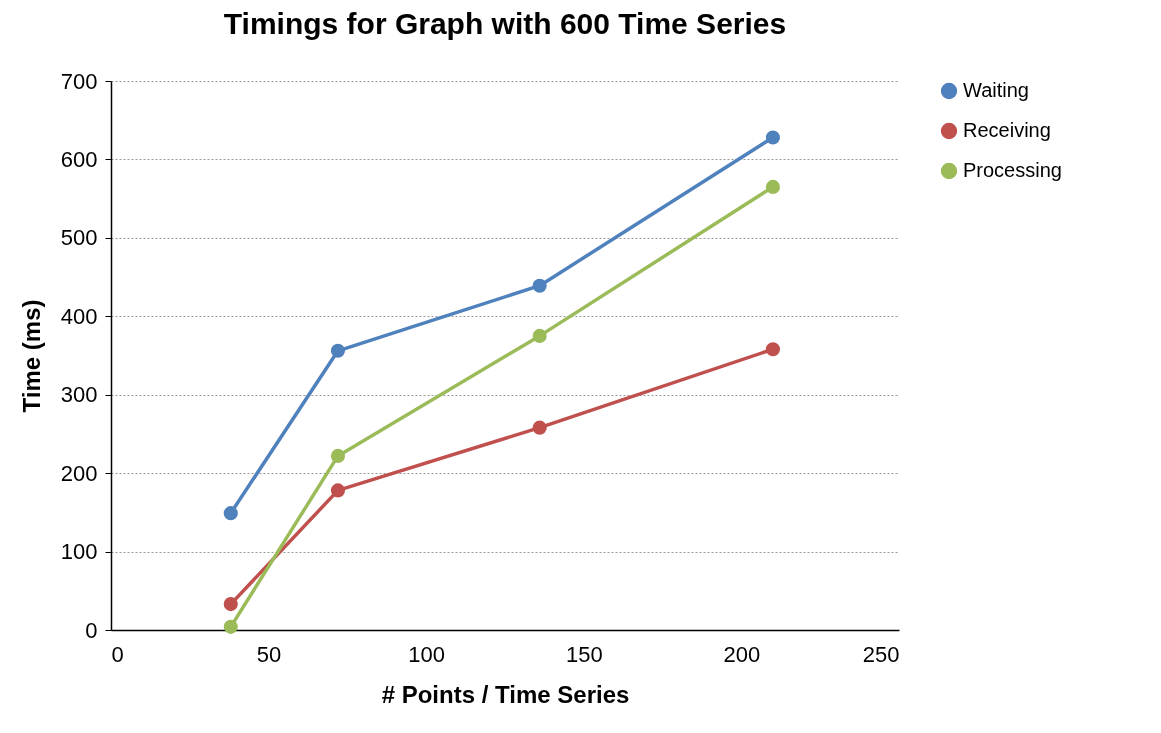 This screenshot has width=1161, height=733. I want to click on x-tick-label: 250, so click(881, 654).